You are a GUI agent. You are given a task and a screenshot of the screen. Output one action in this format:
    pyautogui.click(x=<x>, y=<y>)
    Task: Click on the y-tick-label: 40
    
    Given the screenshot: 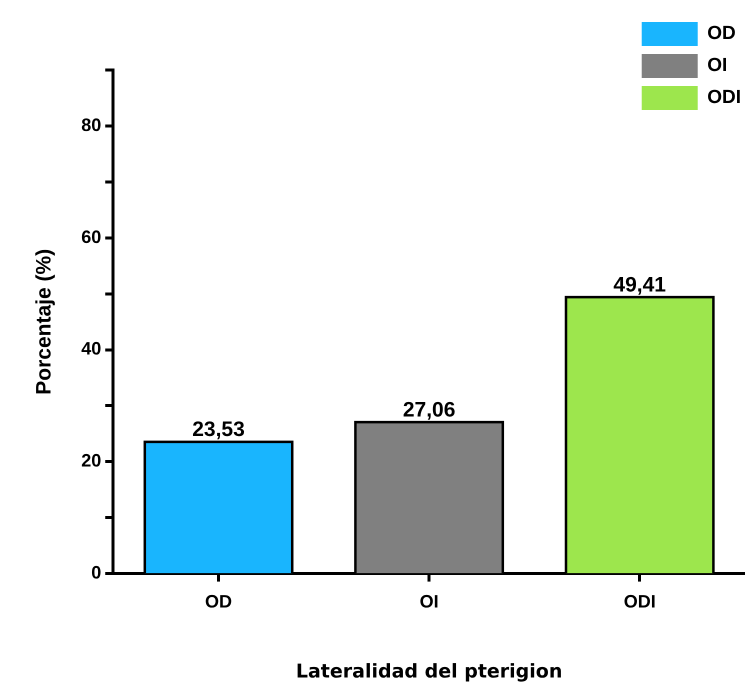 What is the action you would take?
    pyautogui.click(x=91, y=348)
    